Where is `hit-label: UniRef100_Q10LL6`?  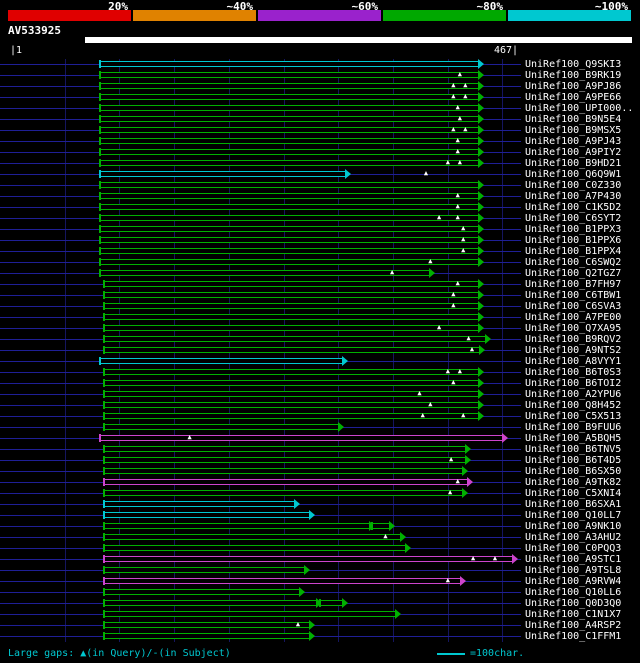 hit-label: UniRef100_Q10LL6 is located at coordinates (573, 592).